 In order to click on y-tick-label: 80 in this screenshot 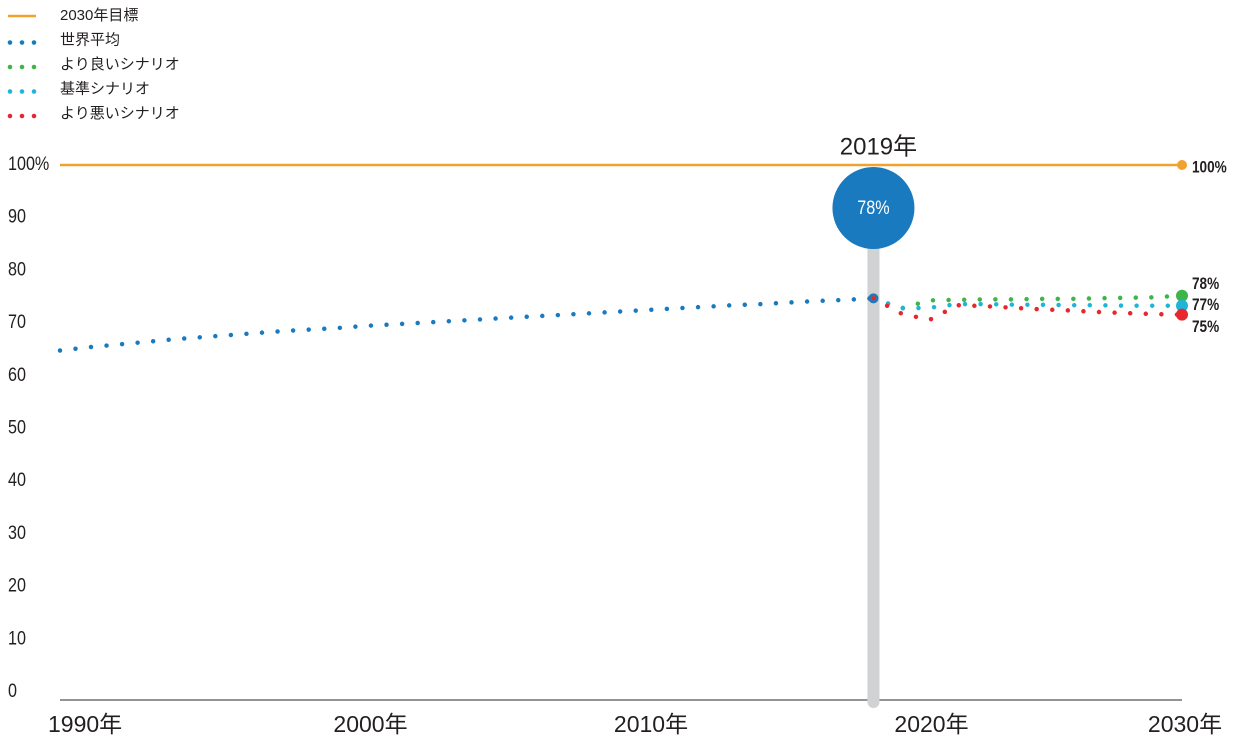, I will do `click(17, 269)`.